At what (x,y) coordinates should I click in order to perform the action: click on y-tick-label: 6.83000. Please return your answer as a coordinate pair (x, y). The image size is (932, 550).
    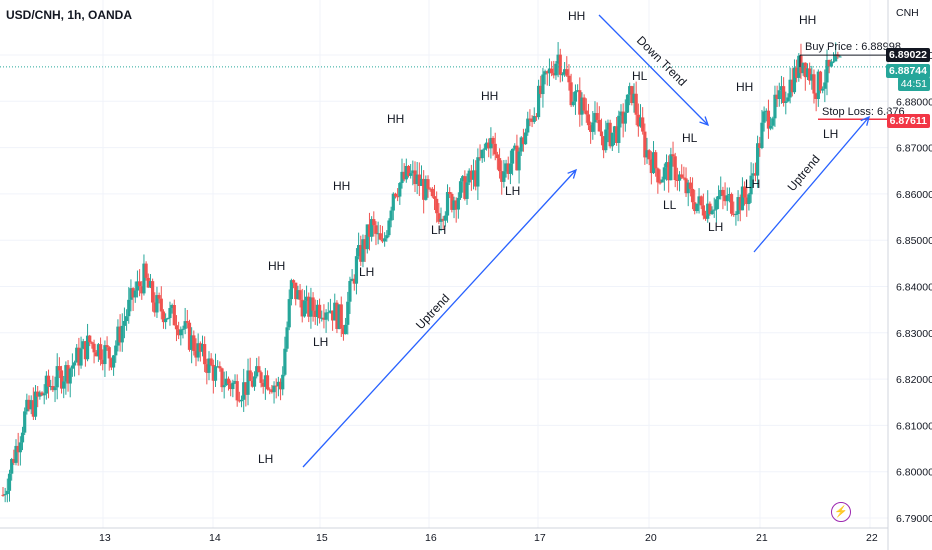
    Looking at the image, I should click on (914, 334).